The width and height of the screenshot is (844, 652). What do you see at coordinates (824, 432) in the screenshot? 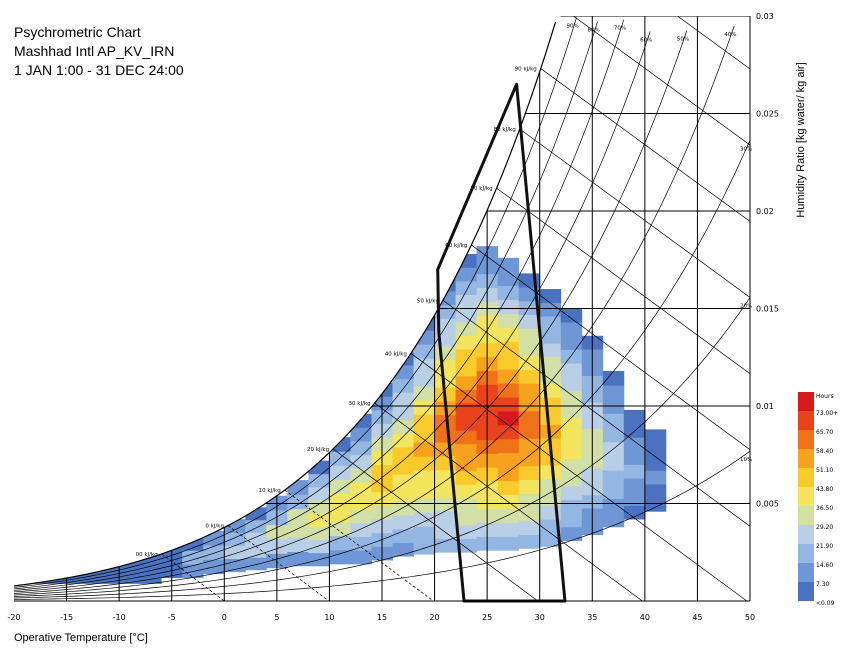
I see `legend-label: 65.70` at bounding box center [824, 432].